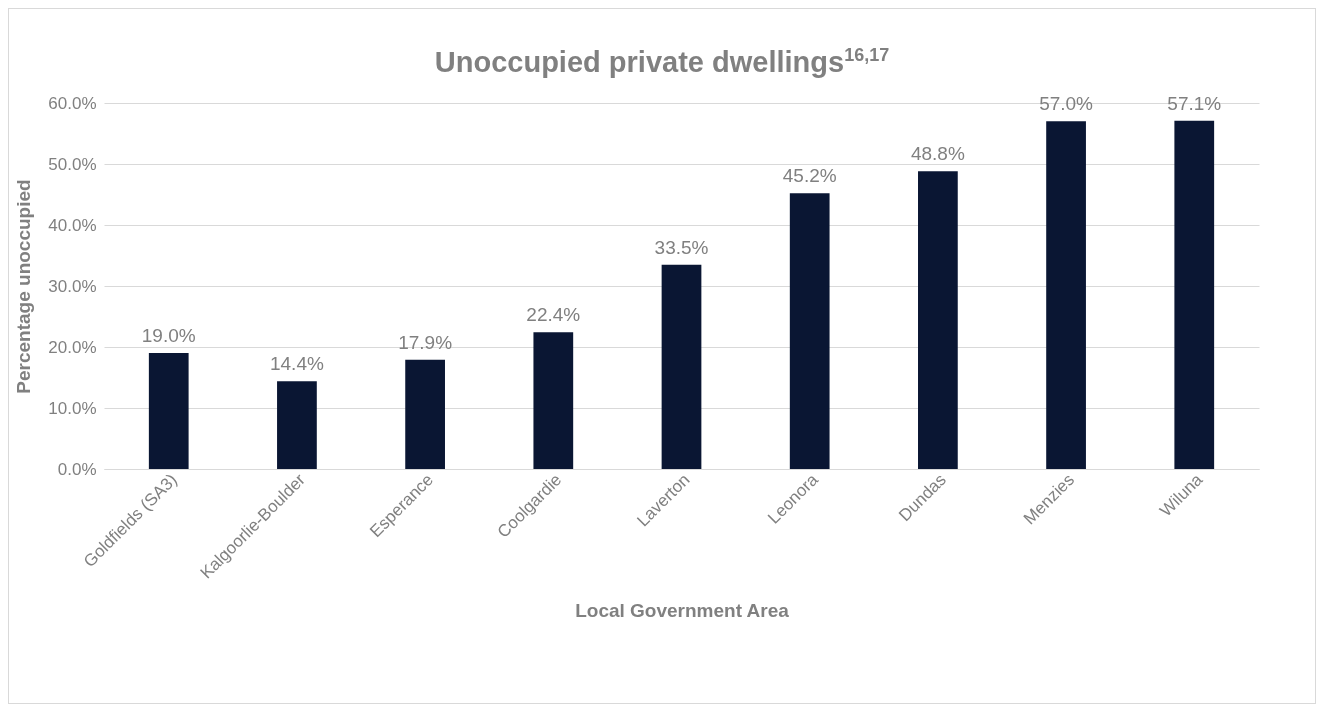  Describe the element at coordinates (682, 610) in the screenshot. I see `x-axis-title: Local Government Area` at that location.